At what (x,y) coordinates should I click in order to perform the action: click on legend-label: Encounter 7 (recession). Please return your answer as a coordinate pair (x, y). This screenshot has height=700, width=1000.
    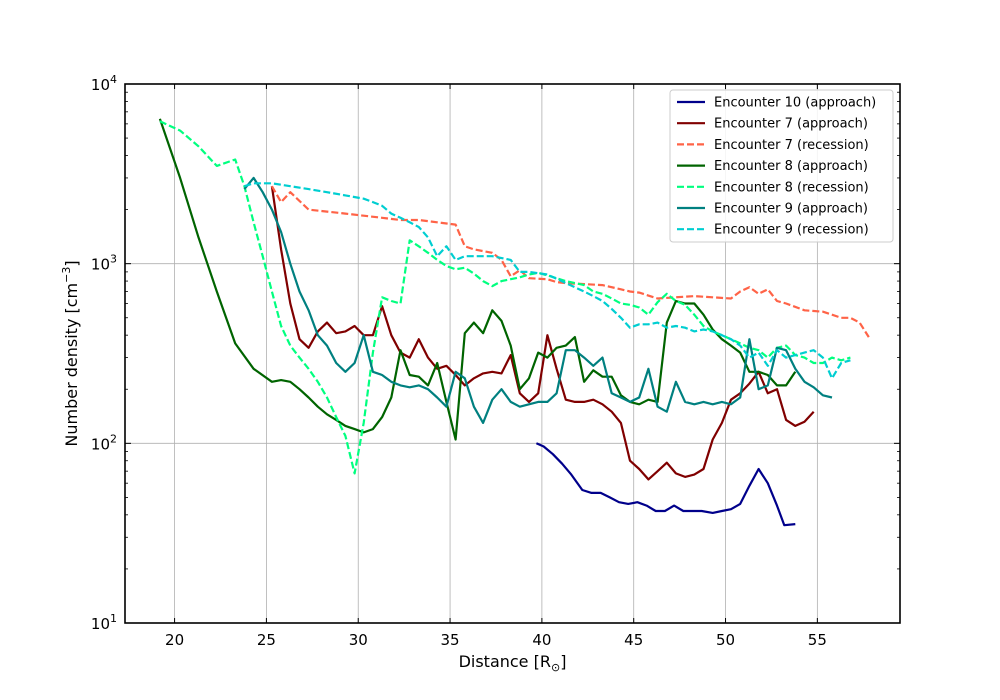
    Looking at the image, I should click on (791, 145).